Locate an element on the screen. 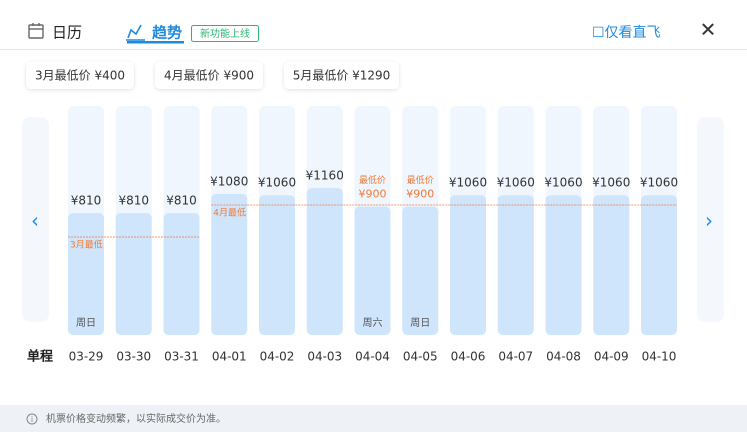 This screenshot has width=747, height=432. date-label: 04-02 is located at coordinates (277, 357).